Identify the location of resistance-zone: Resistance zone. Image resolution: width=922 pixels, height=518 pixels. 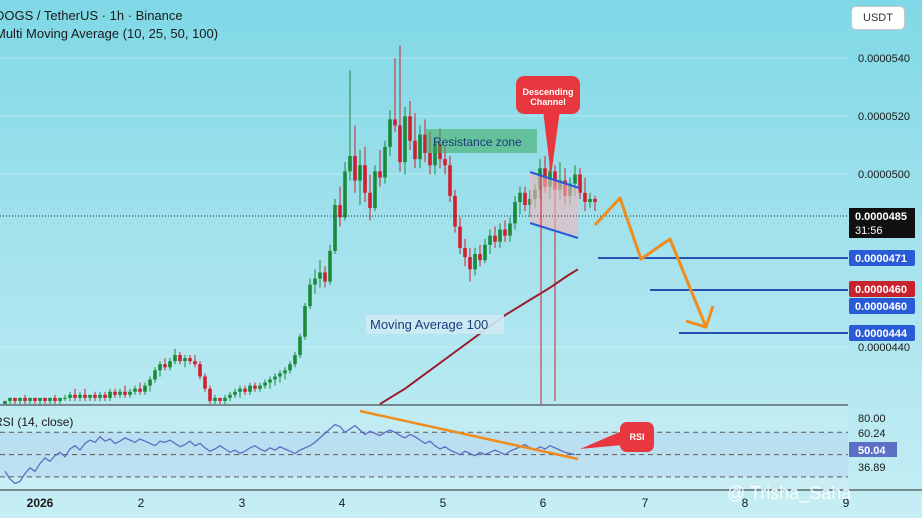
(481, 141).